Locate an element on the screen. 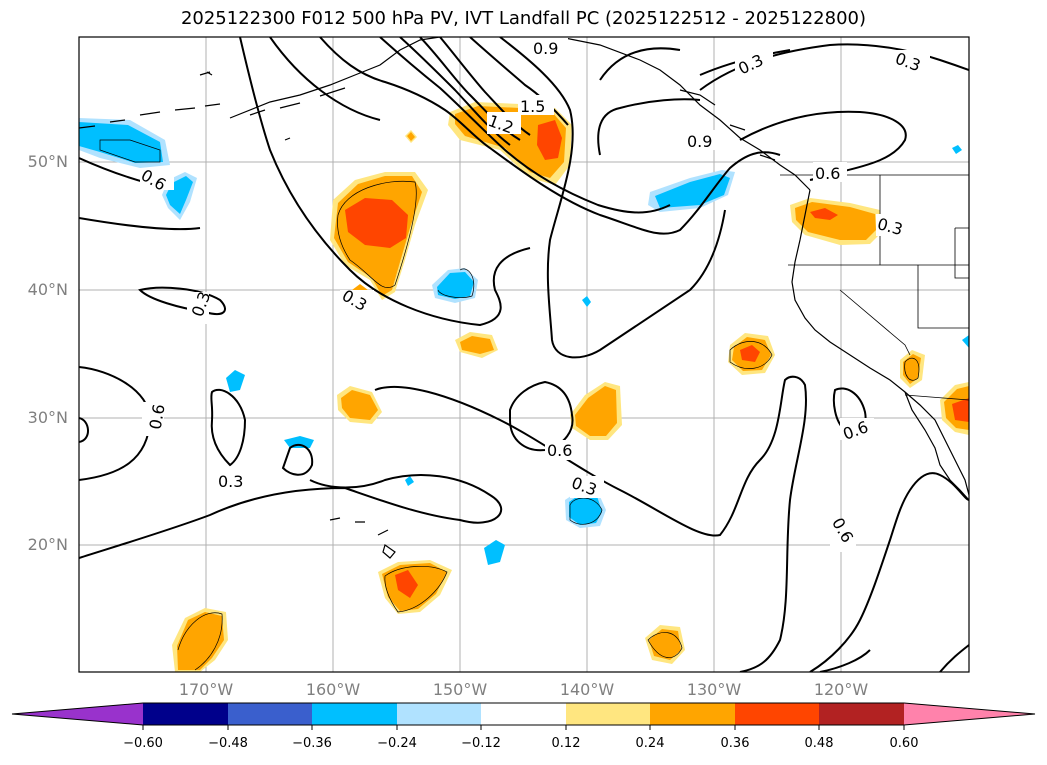 The width and height of the screenshot is (1047, 765). neg-shade-nw-core is located at coordinates (121, 142).